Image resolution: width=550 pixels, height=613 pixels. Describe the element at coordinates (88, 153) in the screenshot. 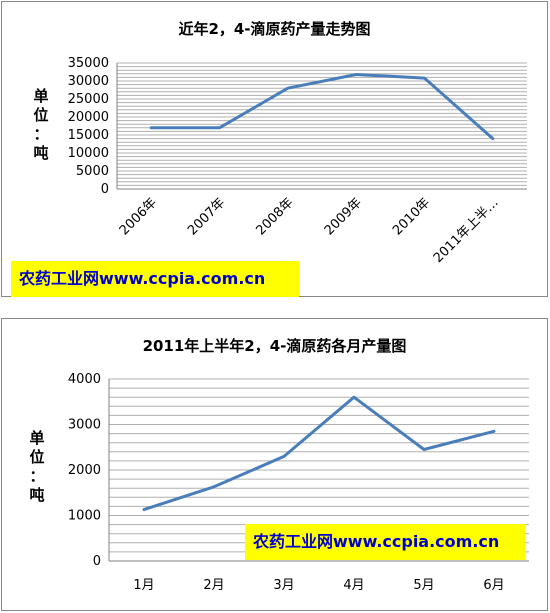

I see `y-tick-label: 10000` at that location.